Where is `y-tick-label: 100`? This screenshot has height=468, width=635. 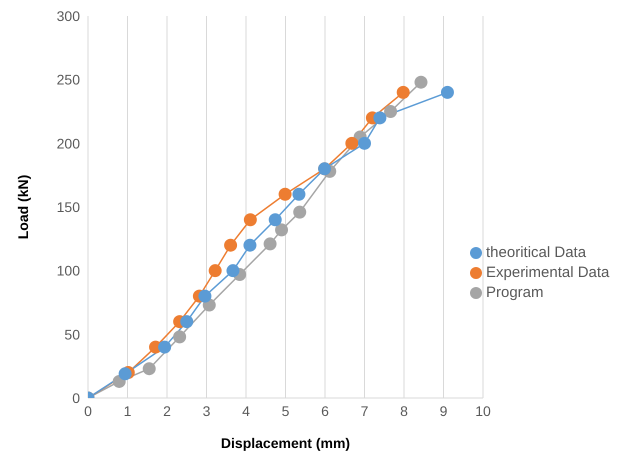
y-tick-label: 100 is located at coordinates (68, 270).